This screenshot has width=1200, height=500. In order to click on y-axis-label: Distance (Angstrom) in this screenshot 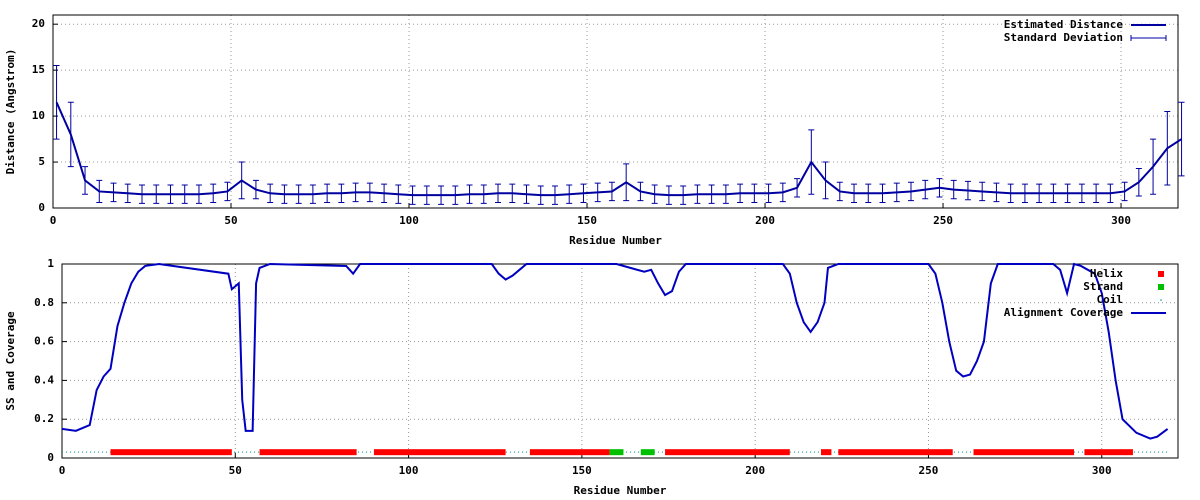, I will do `click(10, 112)`.